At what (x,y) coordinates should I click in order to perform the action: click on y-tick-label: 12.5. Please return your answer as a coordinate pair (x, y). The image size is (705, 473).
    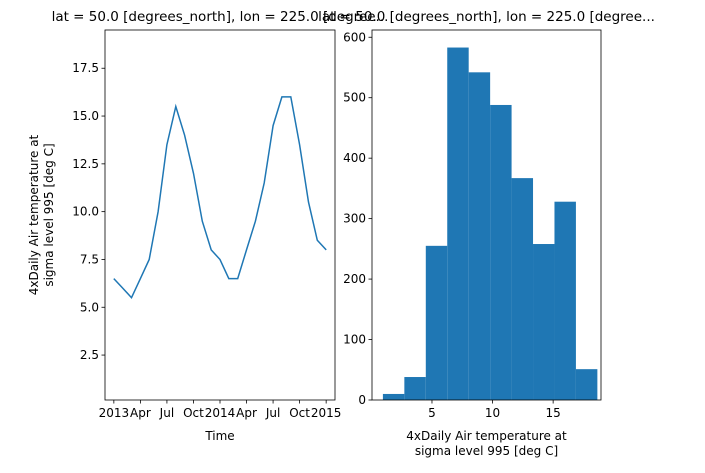
    Looking at the image, I should click on (85, 164).